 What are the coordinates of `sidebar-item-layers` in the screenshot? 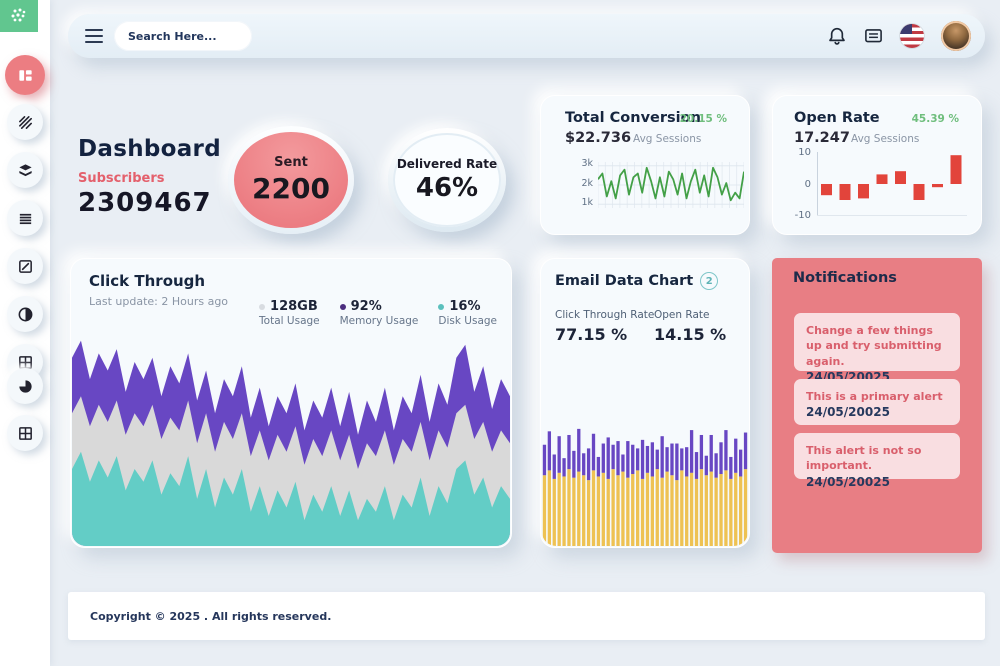 It's located at (25, 170).